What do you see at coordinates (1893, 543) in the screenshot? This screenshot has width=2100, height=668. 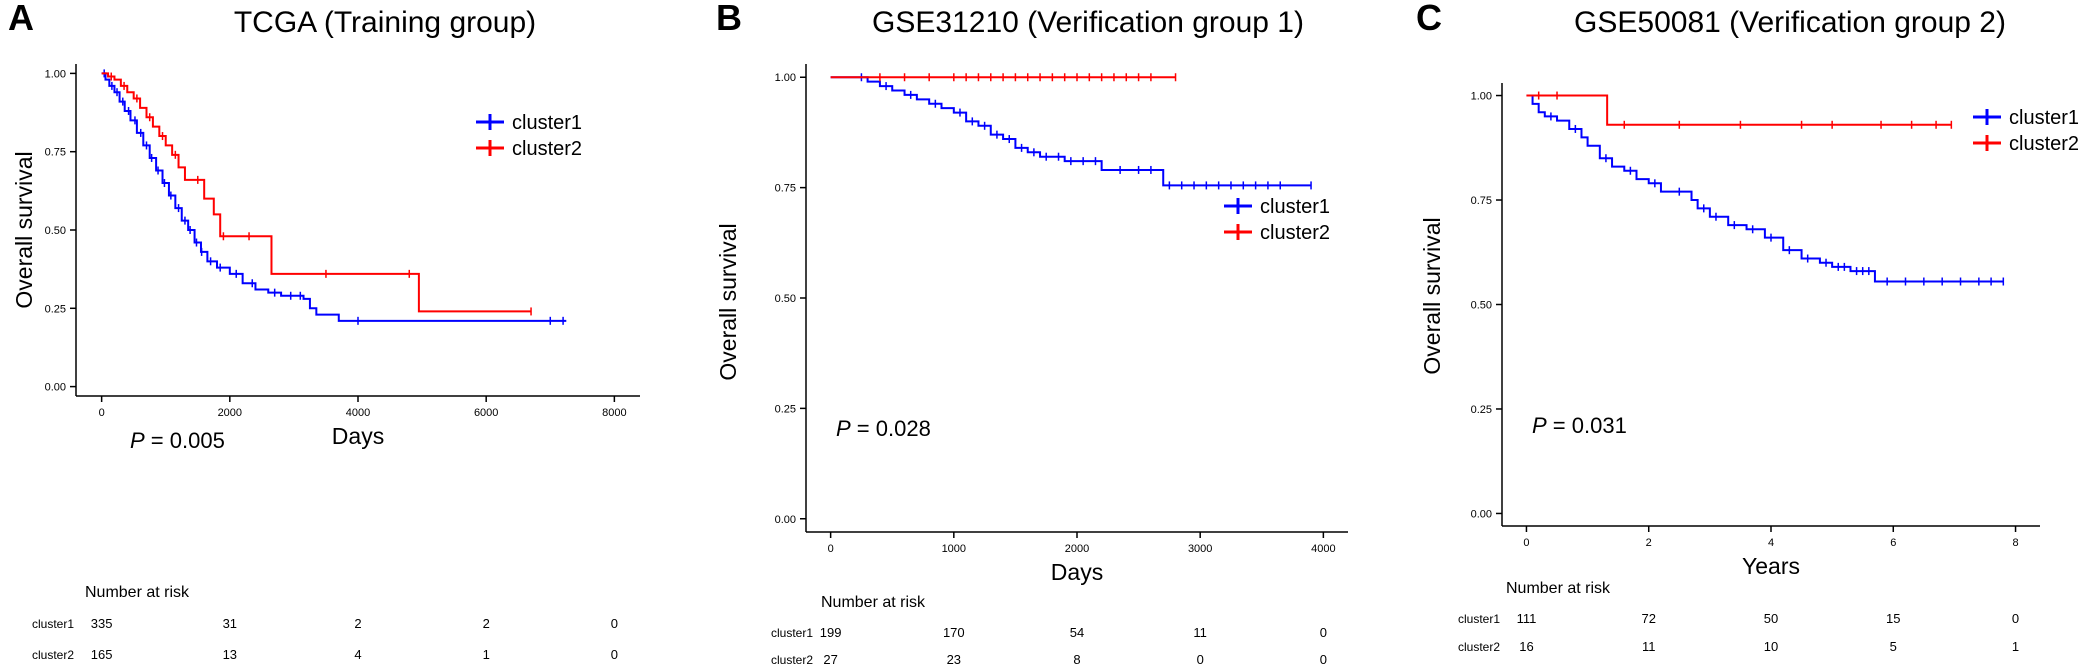 I see `x-tick-label: 6` at bounding box center [1893, 543].